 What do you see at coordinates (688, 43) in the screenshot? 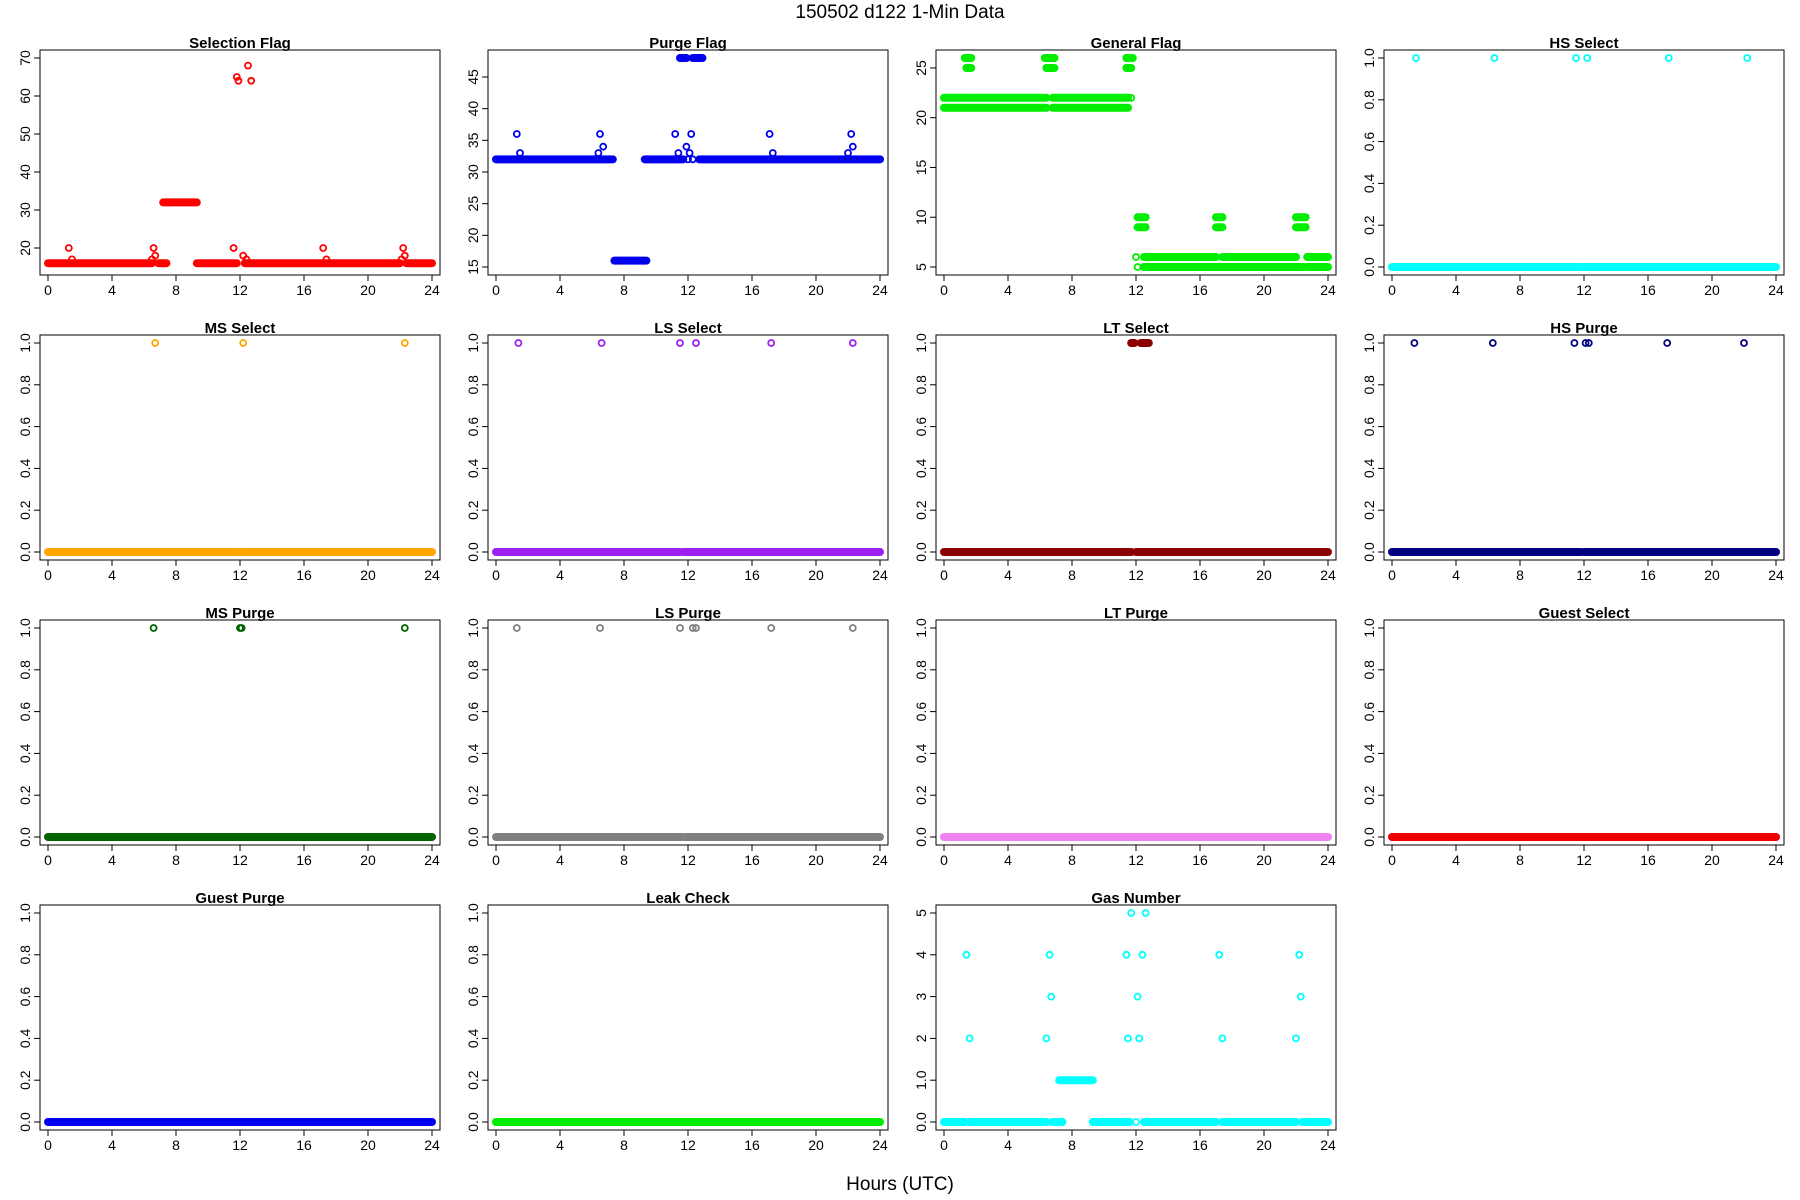
I see `panel-title: Purge Flag` at bounding box center [688, 43].